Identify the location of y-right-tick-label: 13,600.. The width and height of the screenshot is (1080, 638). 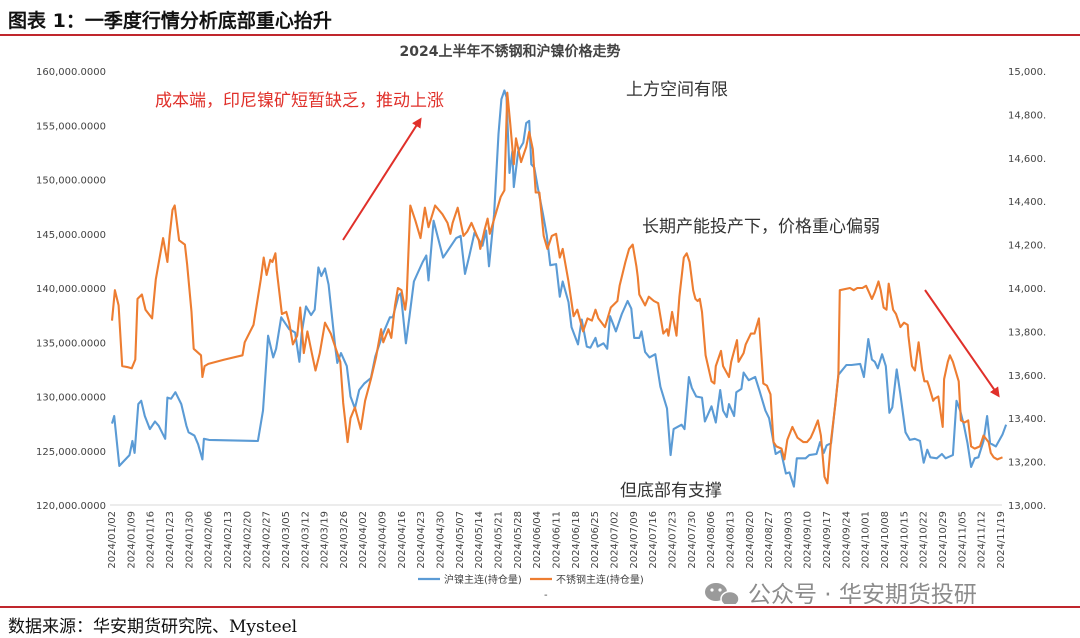
(1027, 376).